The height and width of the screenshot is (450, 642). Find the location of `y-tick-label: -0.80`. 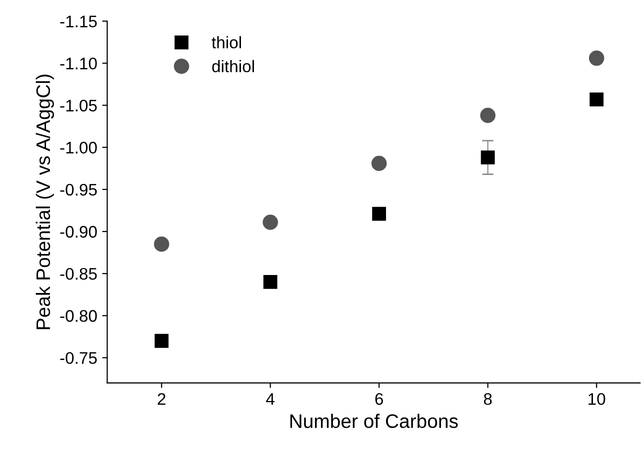

y-tick-label: -0.80 is located at coordinates (78, 316).